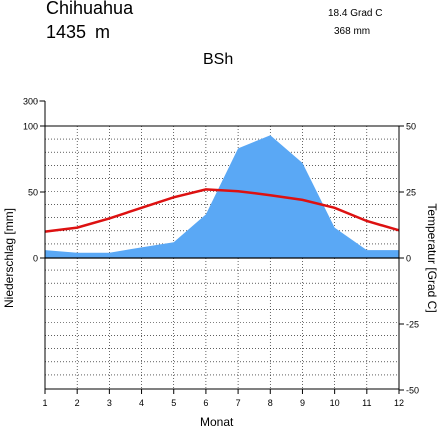 The image size is (439, 430). Describe the element at coordinates (141, 403) in the screenshot. I see `x-tick-label: 4` at that location.